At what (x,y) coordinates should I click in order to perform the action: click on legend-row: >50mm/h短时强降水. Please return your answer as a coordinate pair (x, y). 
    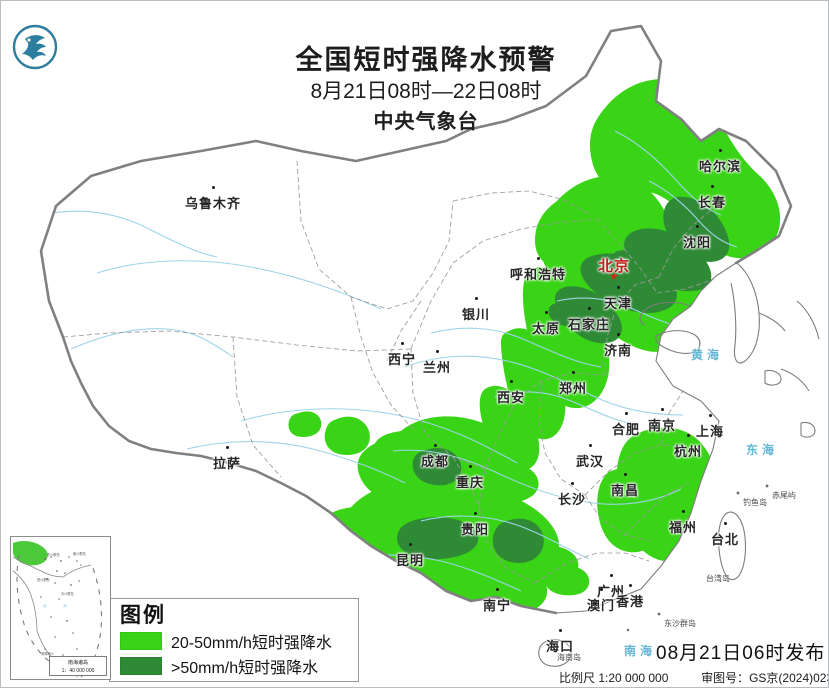
    Looking at the image, I should click on (235, 666).